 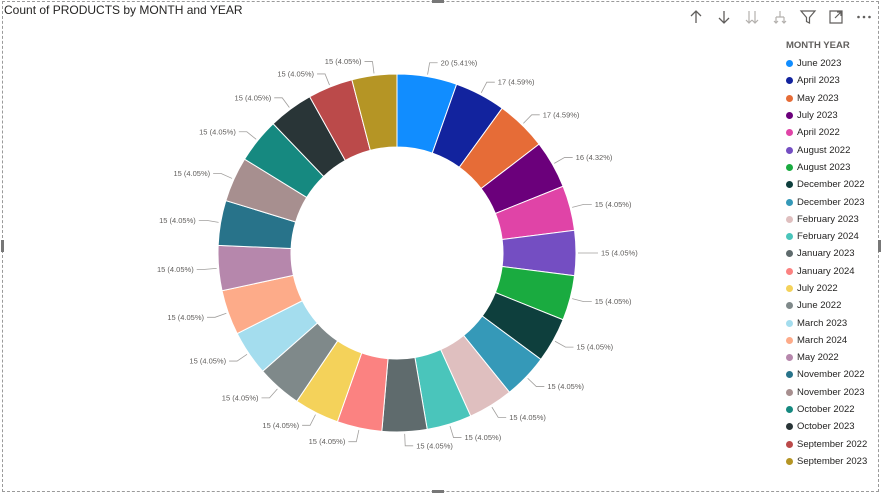 What do you see at coordinates (280, 425) in the screenshot?
I see `data-label-july-2022: 15 (4.05%)` at bounding box center [280, 425].